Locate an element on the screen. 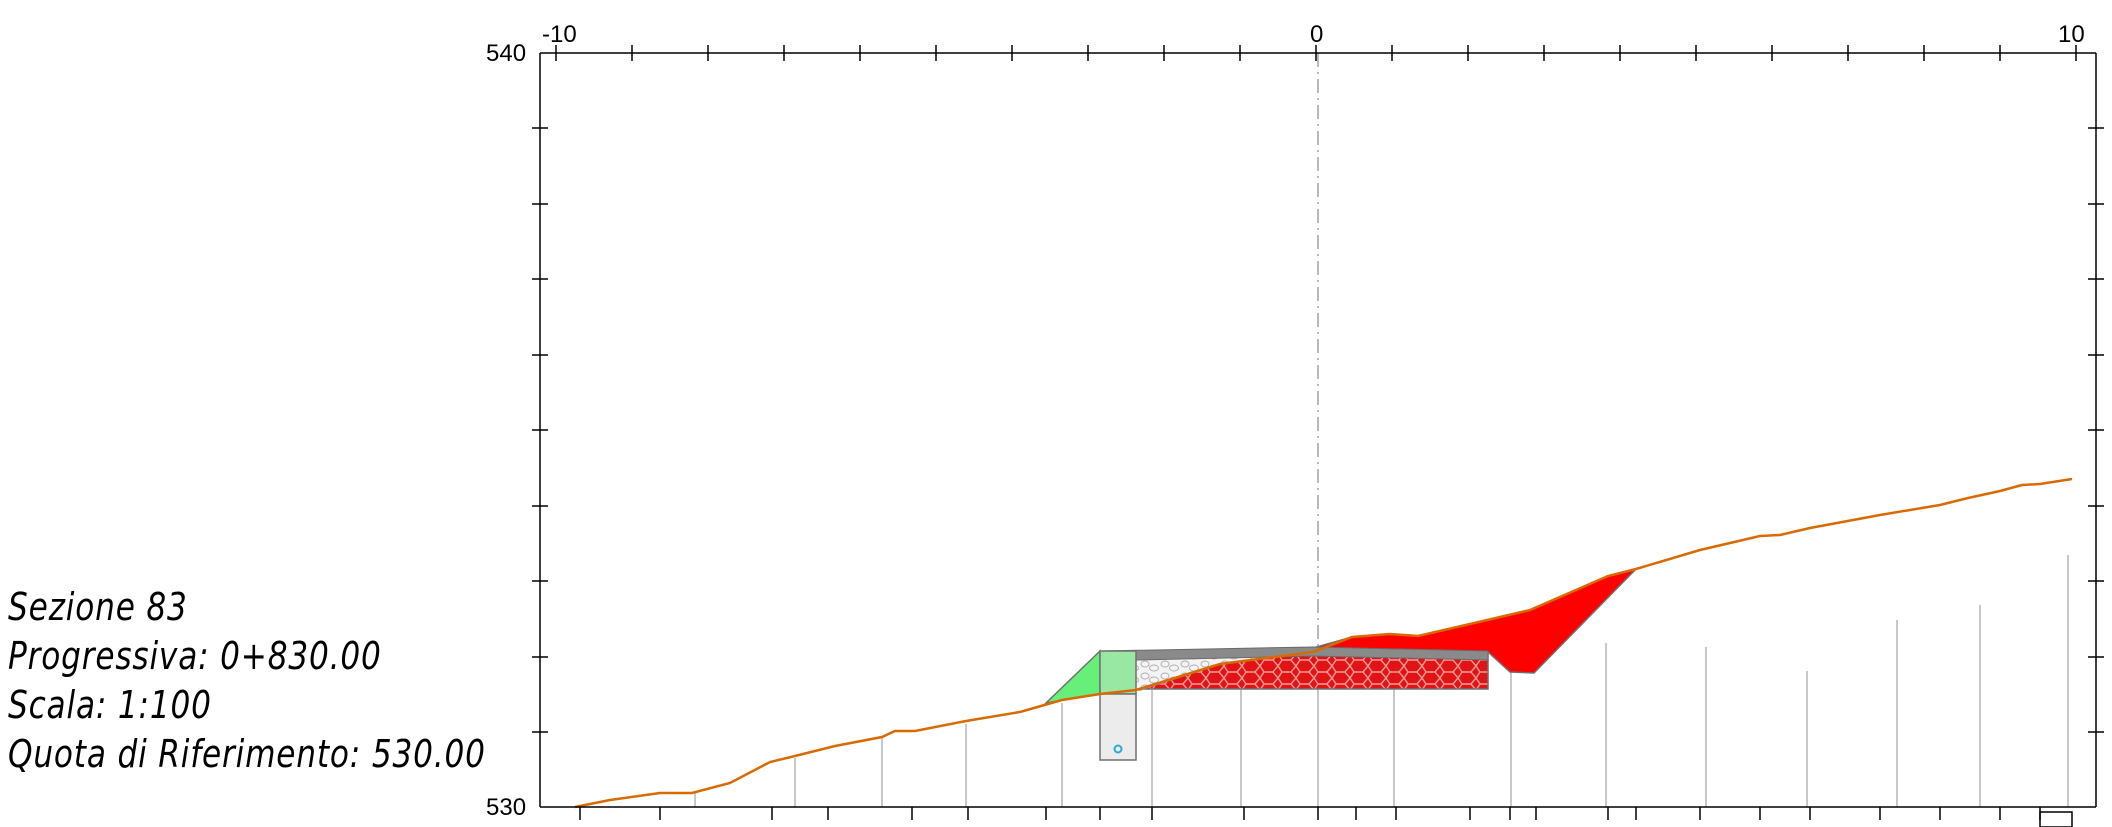 The image size is (2112, 827). bottom-ticks is located at coordinates (1310, 813).